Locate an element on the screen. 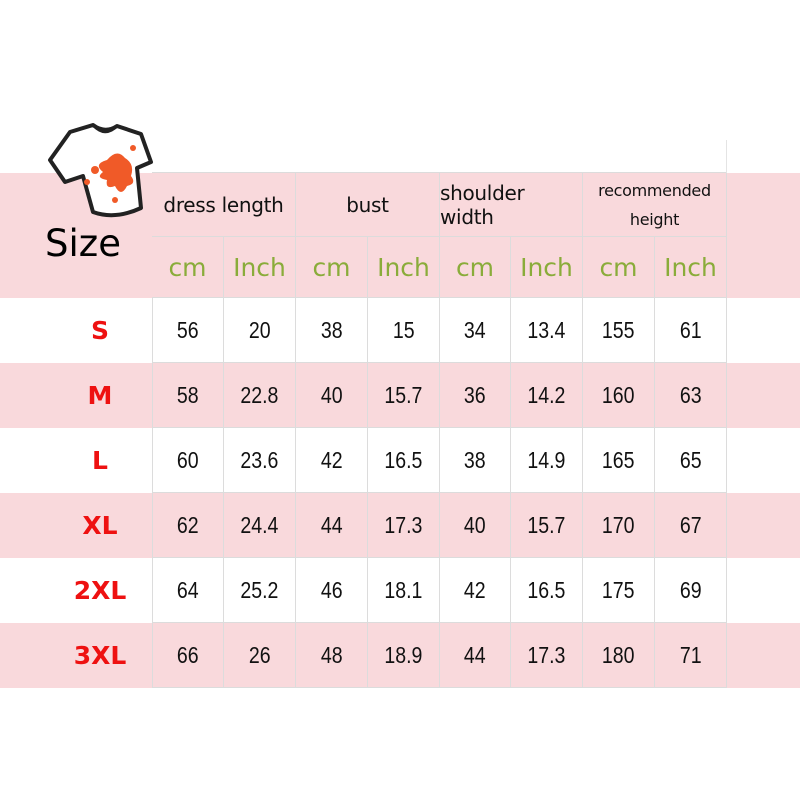 This screenshot has width=800, height=800. cell-value: 60 is located at coordinates (188, 459).